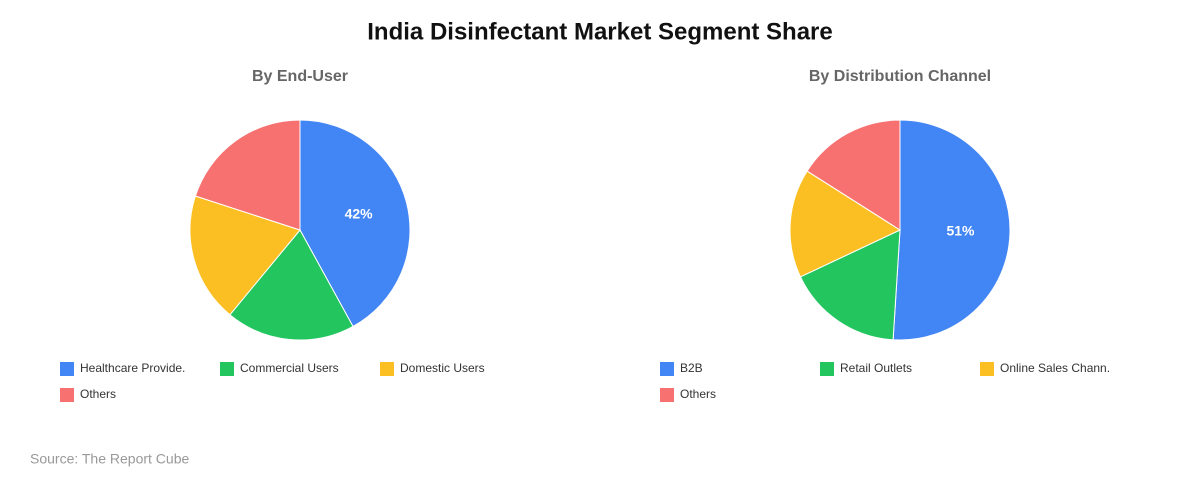  I want to click on legend-label: Domestic Users, so click(442, 368).